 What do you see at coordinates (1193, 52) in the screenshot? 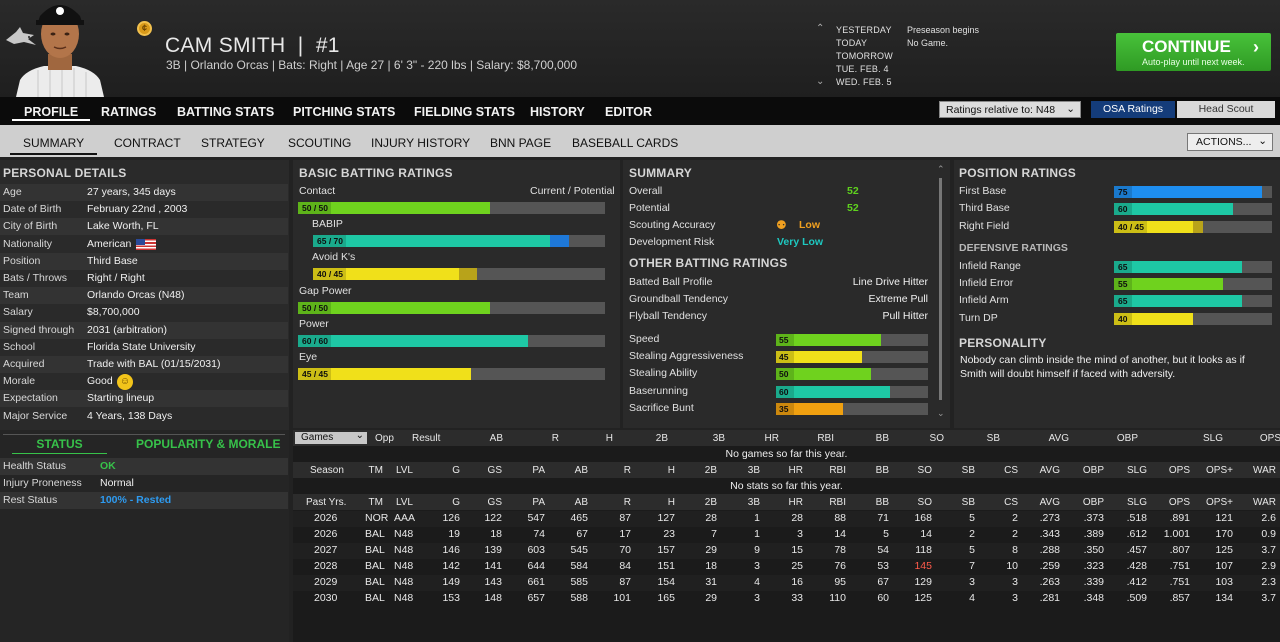
I see `continue-button: CONTINUE Auto-play until next week. ›` at bounding box center [1193, 52].